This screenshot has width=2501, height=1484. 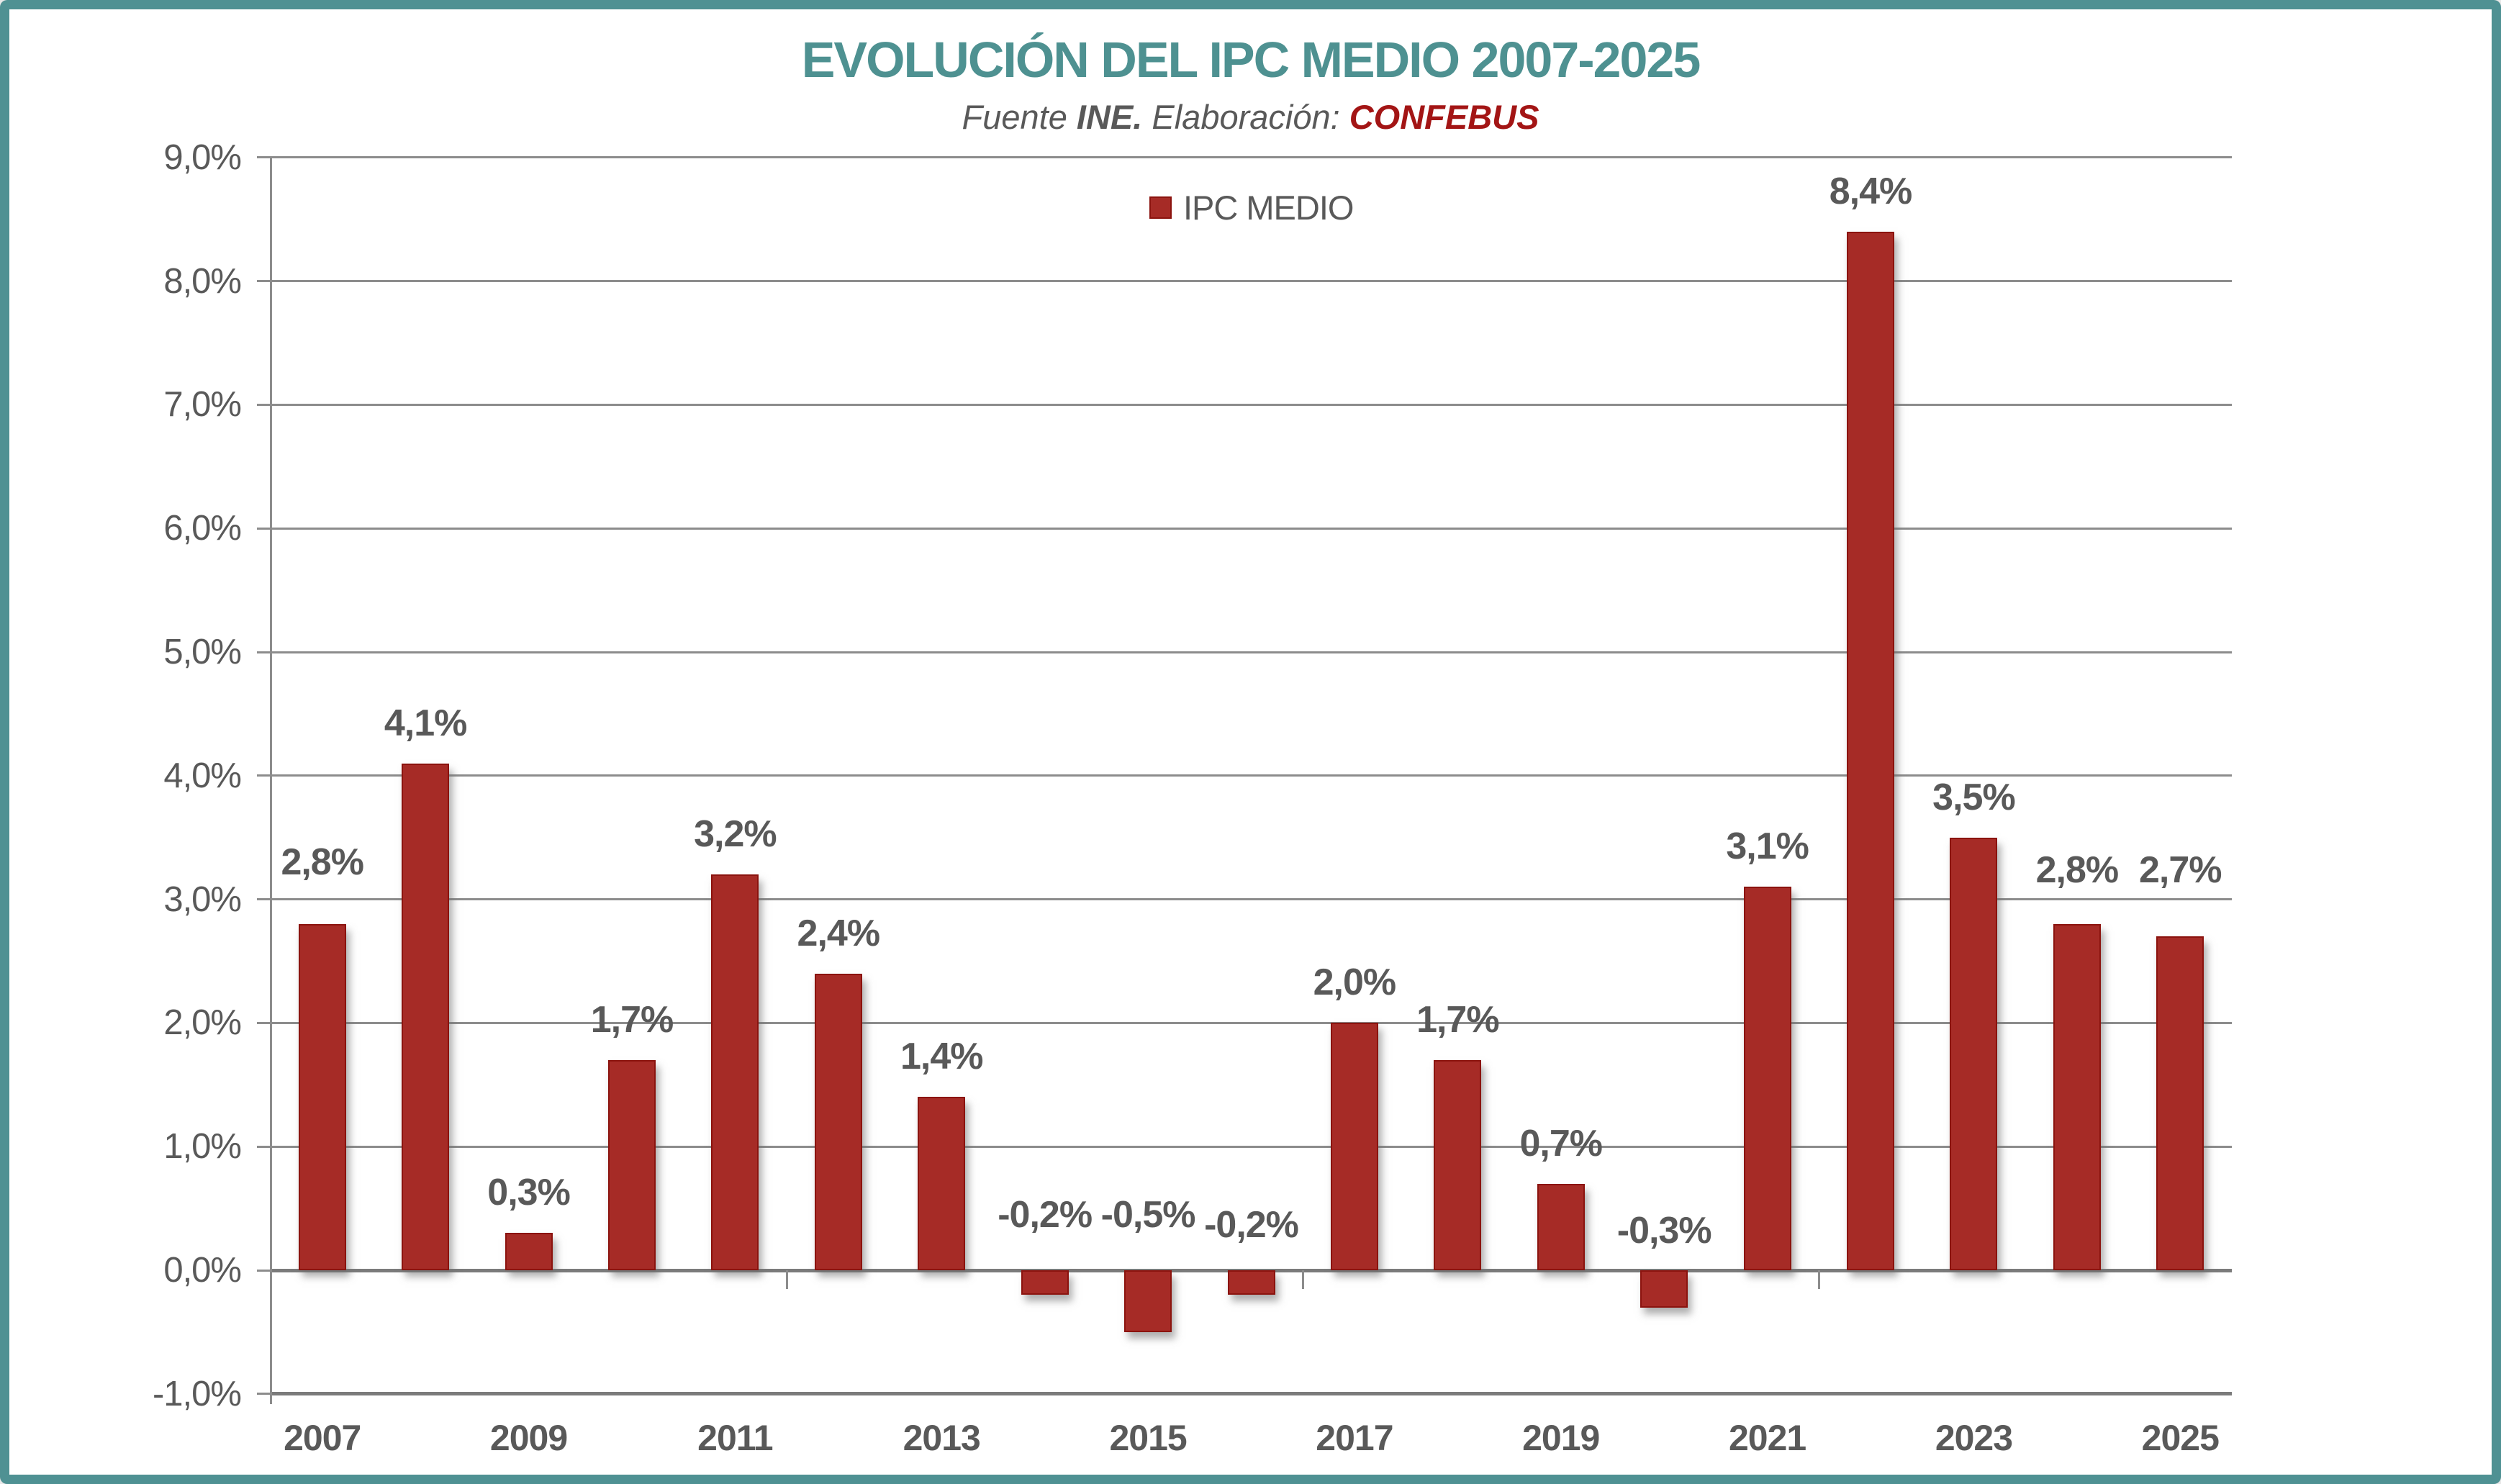 What do you see at coordinates (202, 652) in the screenshot?
I see `y-axis-tick-label: 5,0%` at bounding box center [202, 652].